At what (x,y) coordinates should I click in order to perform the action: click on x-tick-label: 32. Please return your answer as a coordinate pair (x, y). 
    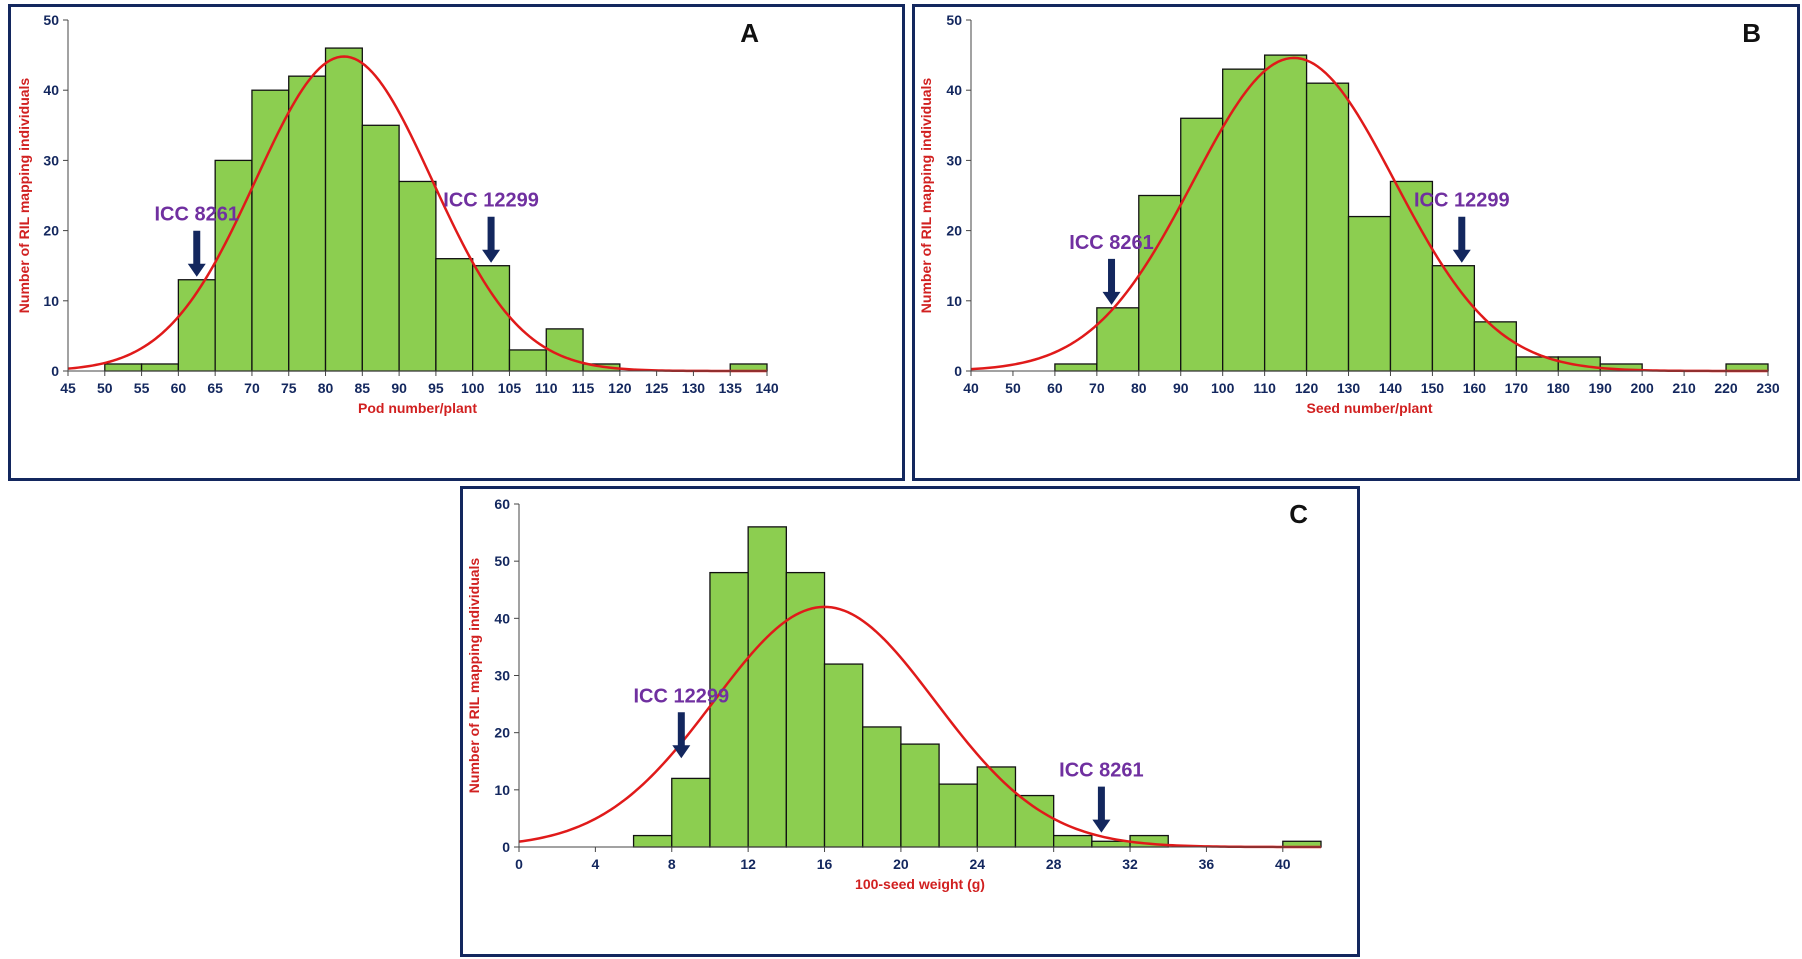
    Looking at the image, I should click on (1130, 864).